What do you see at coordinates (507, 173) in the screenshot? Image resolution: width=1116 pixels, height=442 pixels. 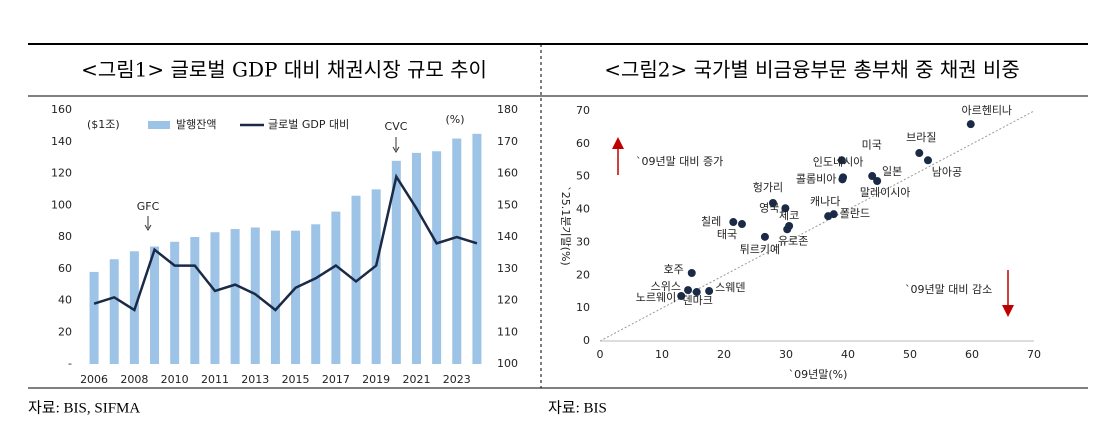 I see `y2-tick-label: 160` at bounding box center [507, 173].